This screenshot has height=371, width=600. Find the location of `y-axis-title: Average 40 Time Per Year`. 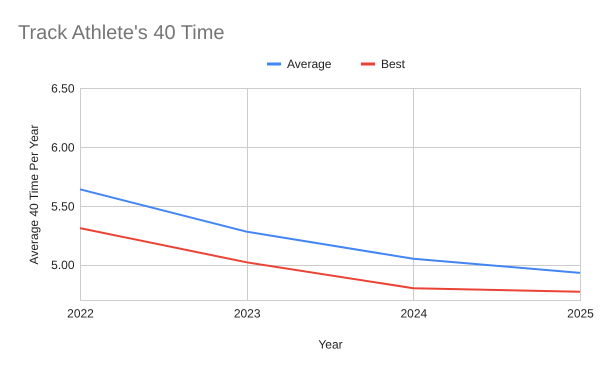

y-axis-title: Average 40 Time Per Year is located at coordinates (34, 194).